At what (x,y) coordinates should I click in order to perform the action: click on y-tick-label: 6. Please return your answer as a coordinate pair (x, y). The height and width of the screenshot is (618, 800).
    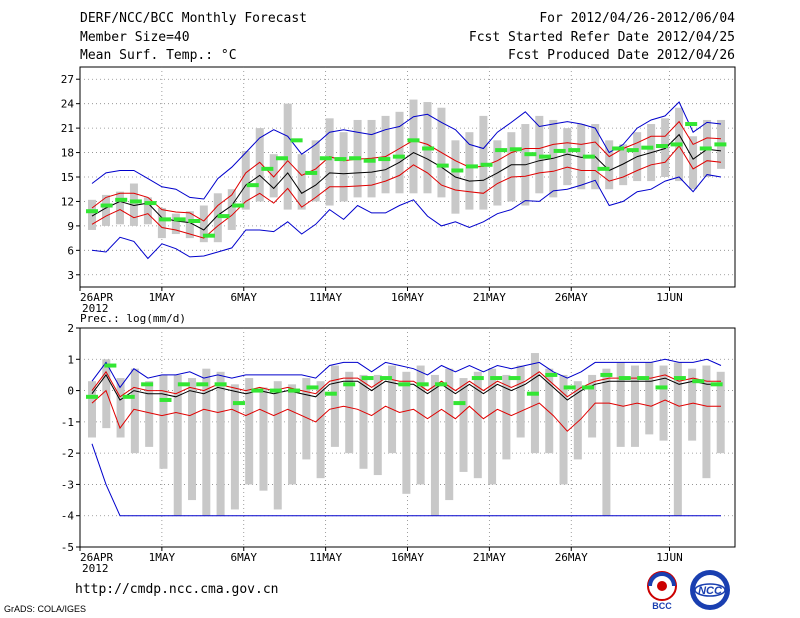
    Looking at the image, I should click on (70, 250).